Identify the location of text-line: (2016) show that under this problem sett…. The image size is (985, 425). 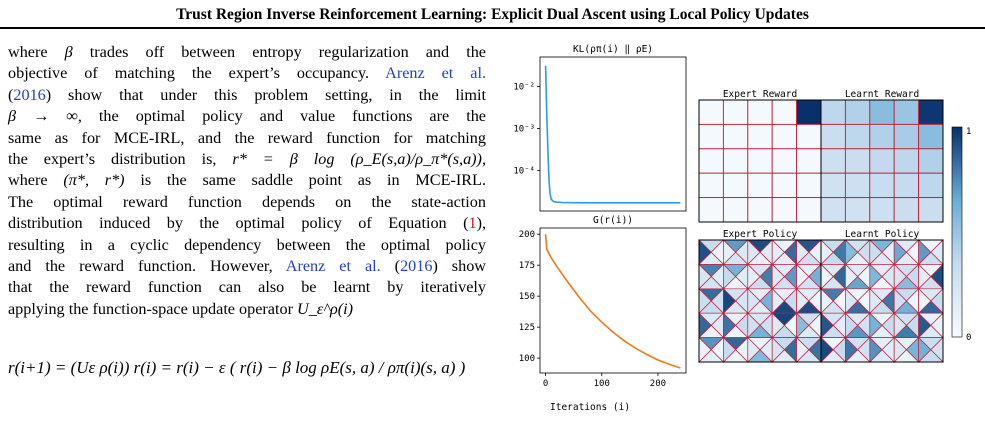
(247, 94).